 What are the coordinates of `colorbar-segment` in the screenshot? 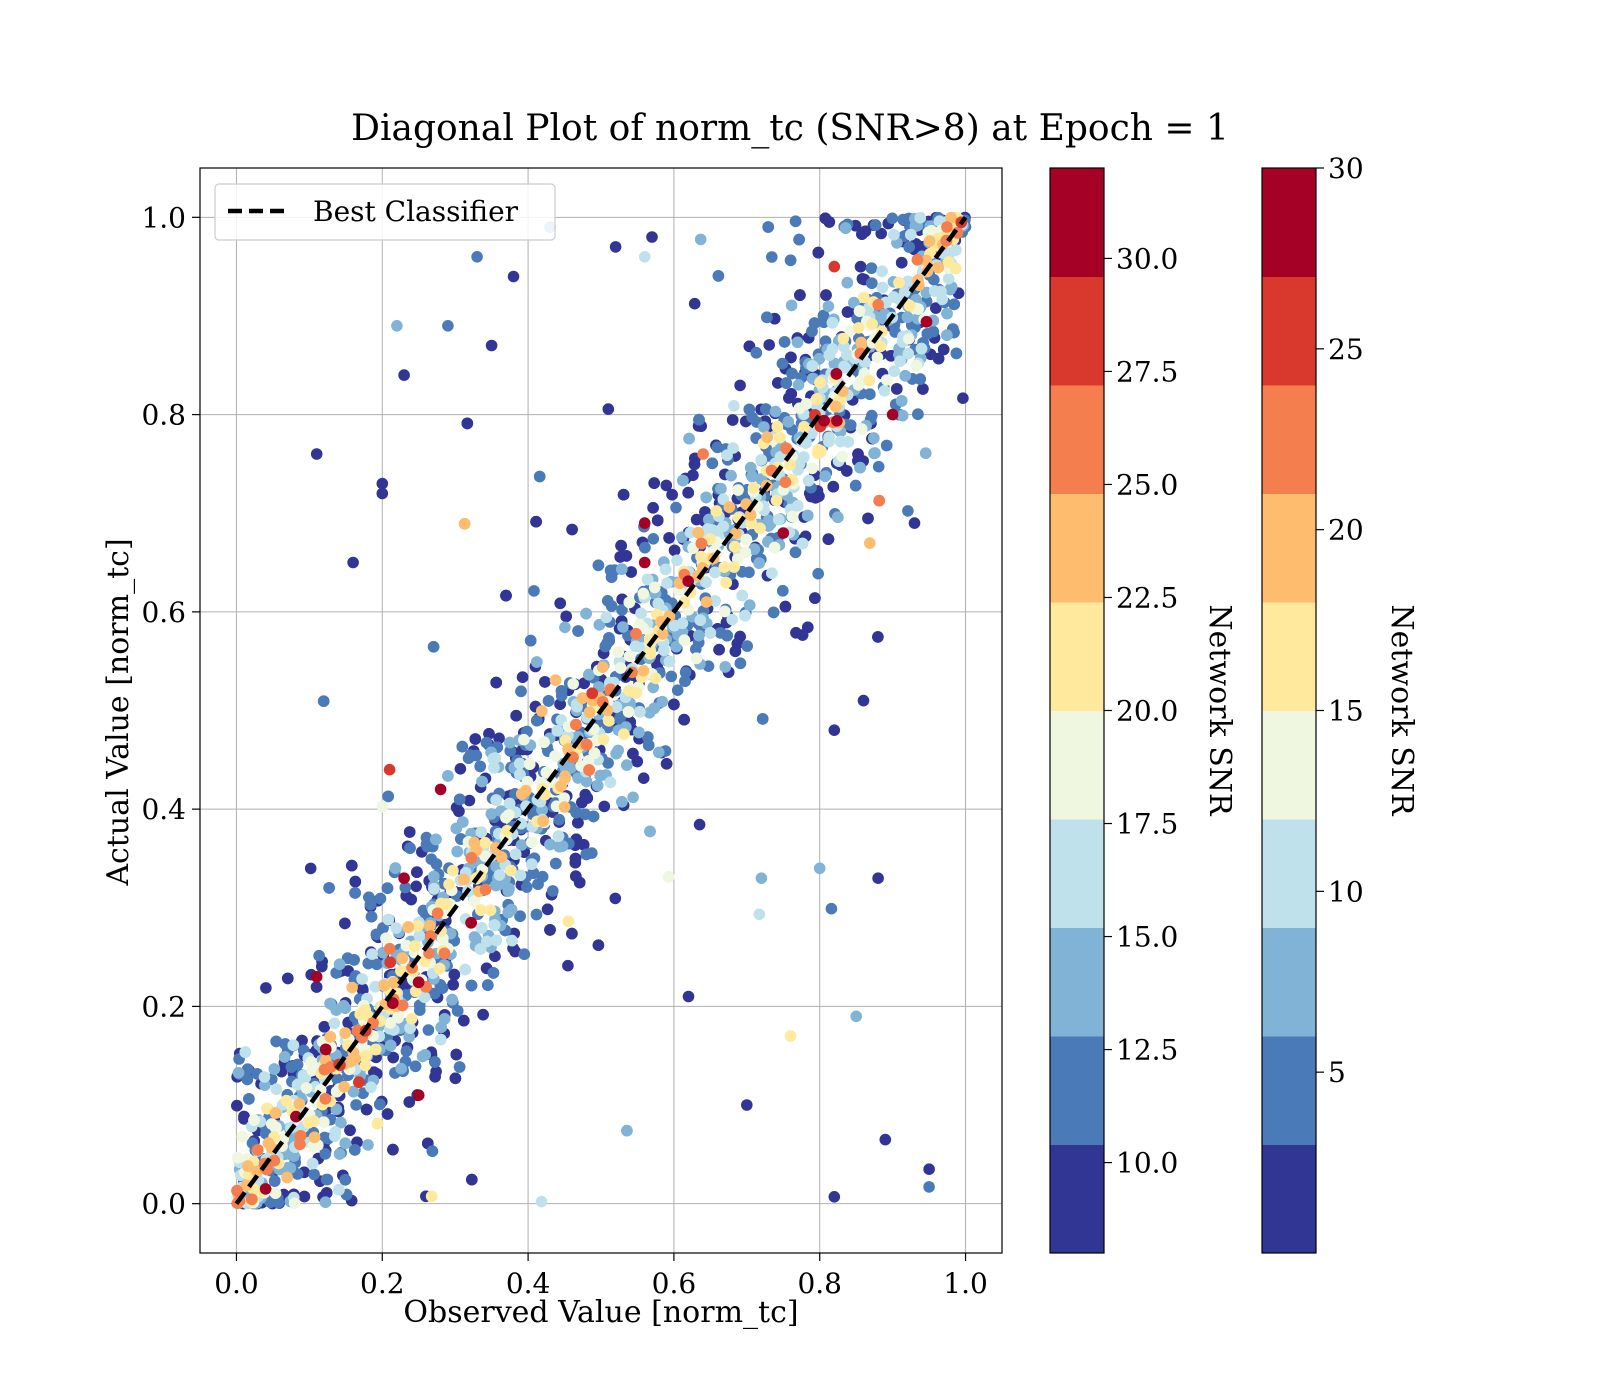 It's located at (1077, 873).